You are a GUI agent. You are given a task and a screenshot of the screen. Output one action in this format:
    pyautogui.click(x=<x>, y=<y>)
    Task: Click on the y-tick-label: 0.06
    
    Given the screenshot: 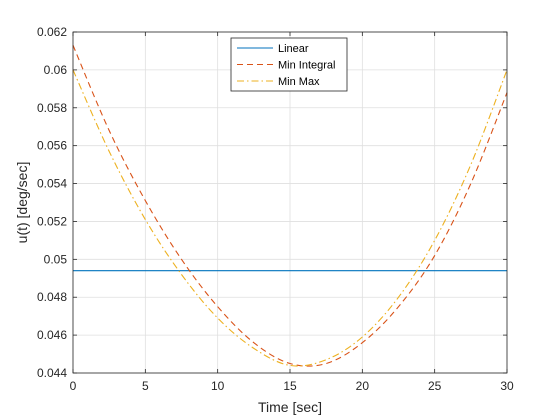 What is the action you would take?
    pyautogui.click(x=56, y=70)
    